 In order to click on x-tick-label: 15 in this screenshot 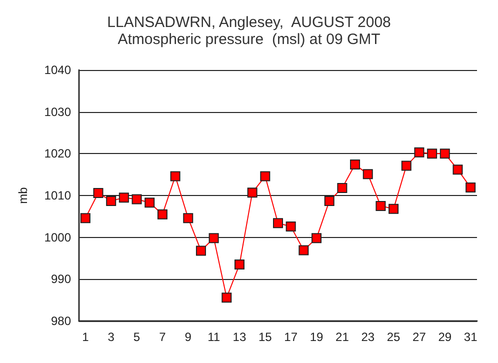, I will do `click(265, 337)`.